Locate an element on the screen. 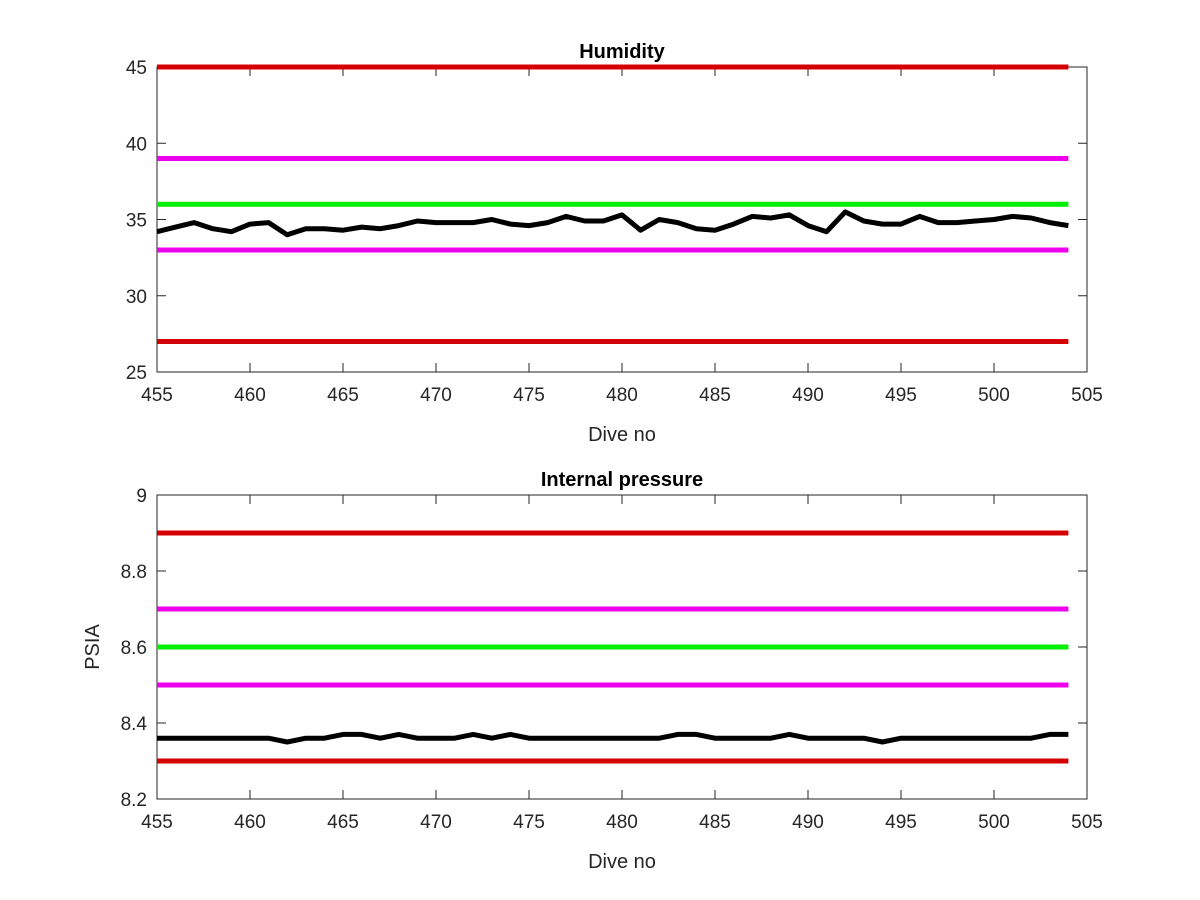 Image resolution: width=1200 pixels, height=900 pixels. humidity-y-tick-label: 45 is located at coordinates (136, 68).